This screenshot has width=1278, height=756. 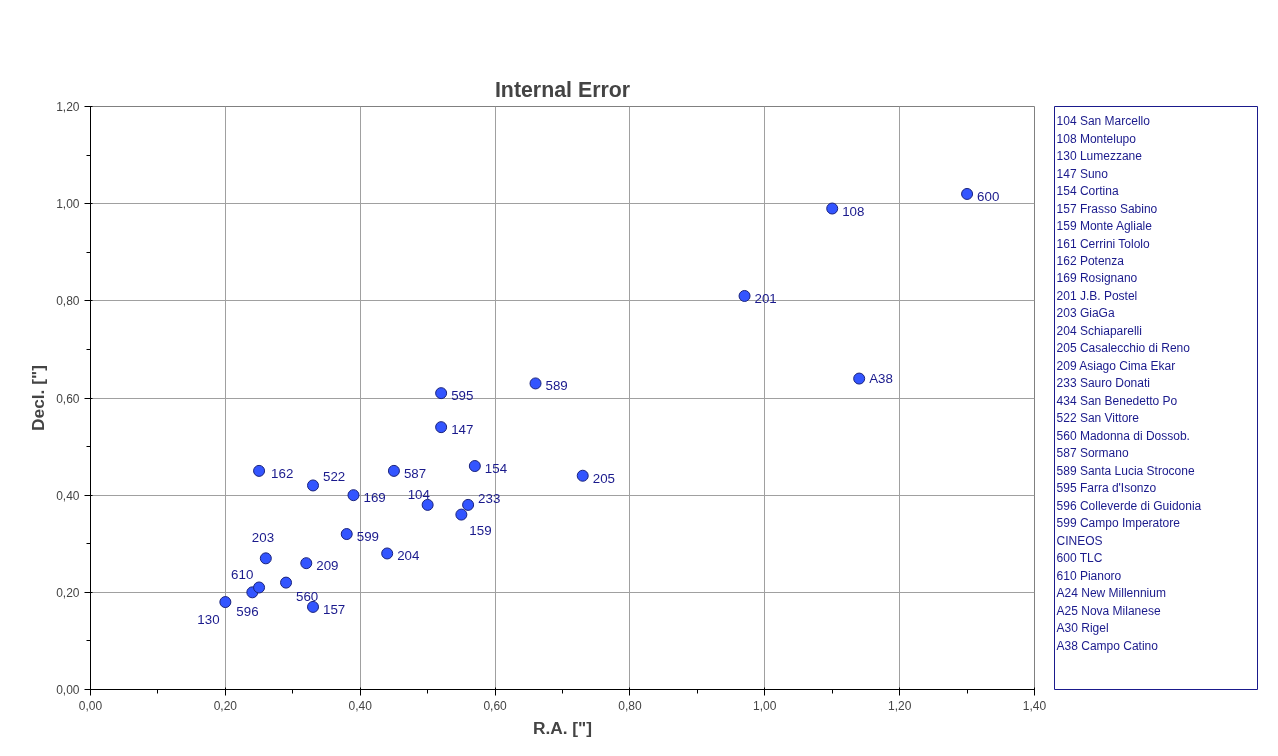 I want to click on annotation: 587, so click(x=415, y=473).